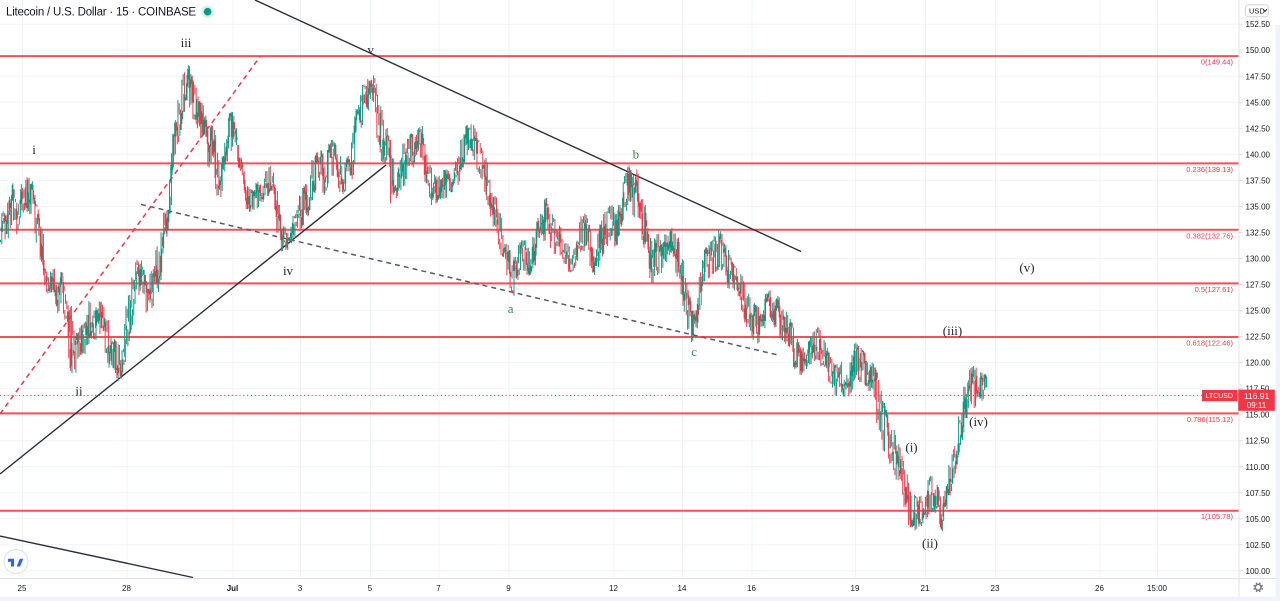  I want to click on svg-text: 105.00, so click(1258, 519).